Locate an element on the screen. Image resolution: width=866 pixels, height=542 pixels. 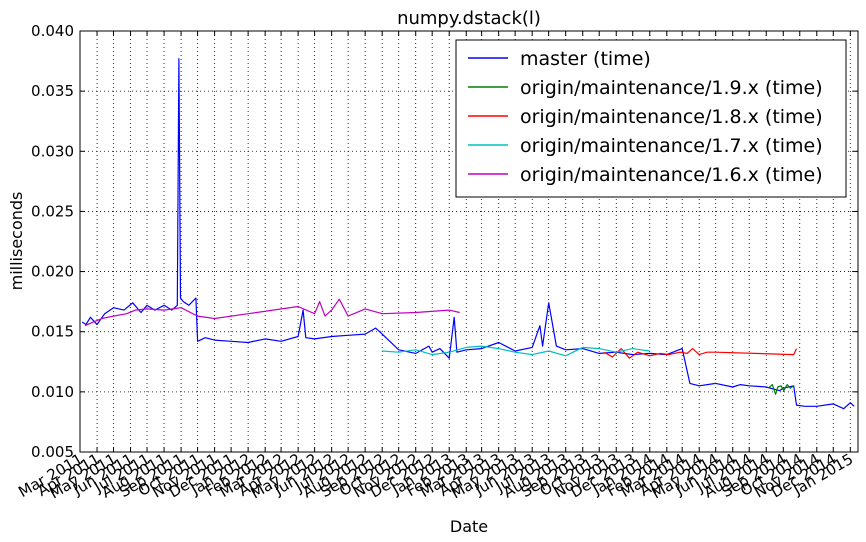
series-line-origin-maintenance-1-9-x-time is located at coordinates (781, 389).